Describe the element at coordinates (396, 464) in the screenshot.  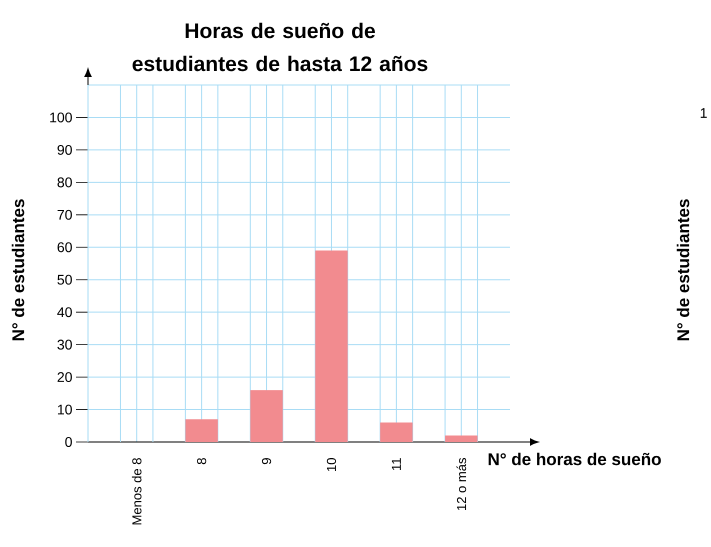
I see `x-tick-label: 11` at that location.